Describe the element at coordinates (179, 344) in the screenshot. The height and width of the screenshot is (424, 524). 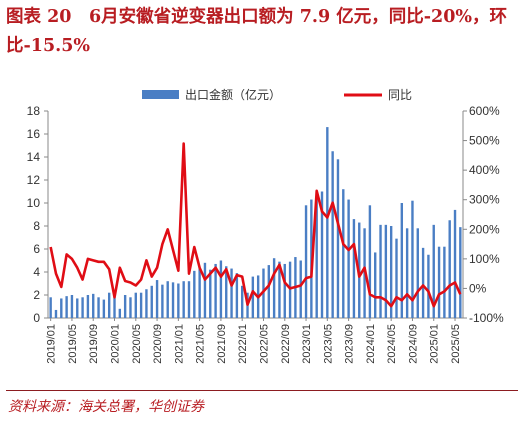
I see `x-tick-label: 2021/01` at that location.